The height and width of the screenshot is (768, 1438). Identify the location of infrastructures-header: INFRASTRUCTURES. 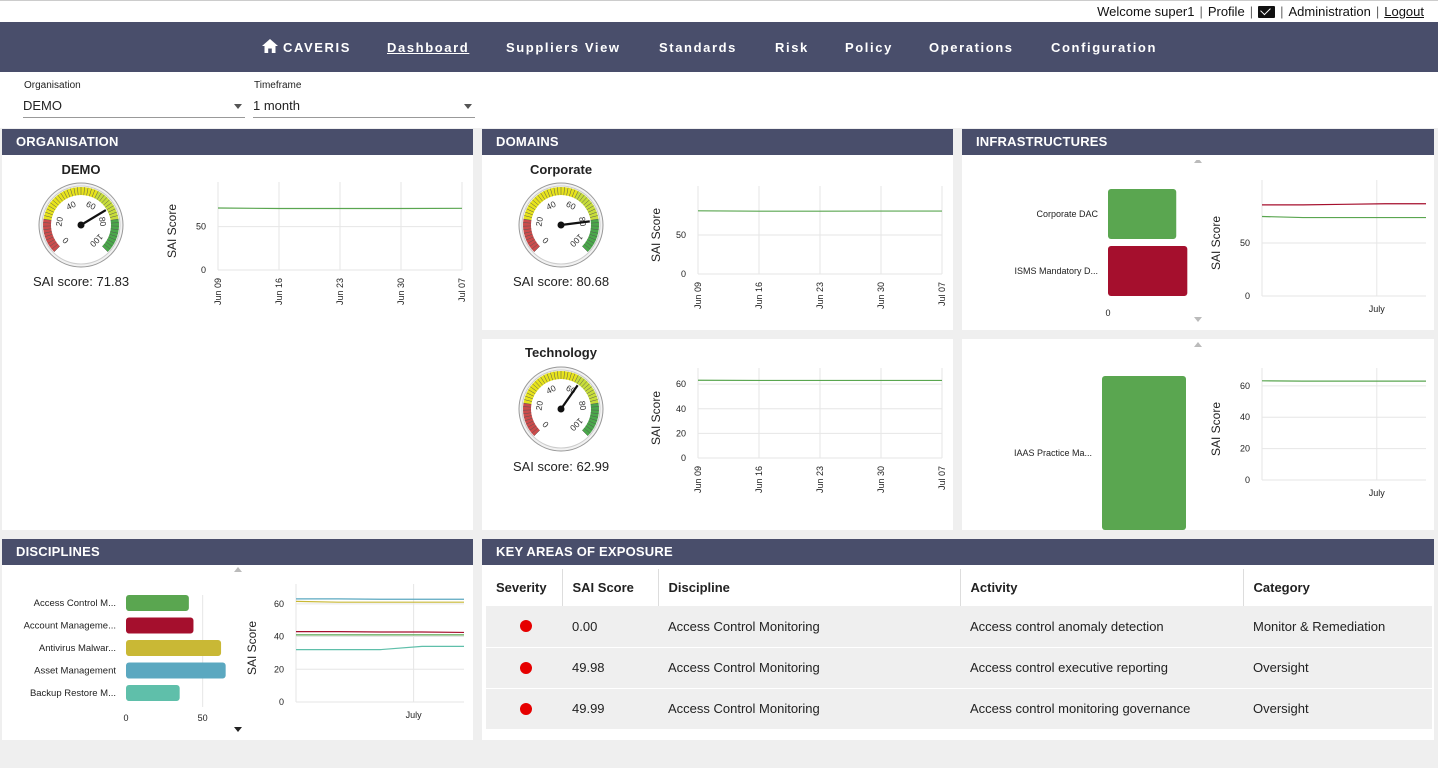
(1198, 142).